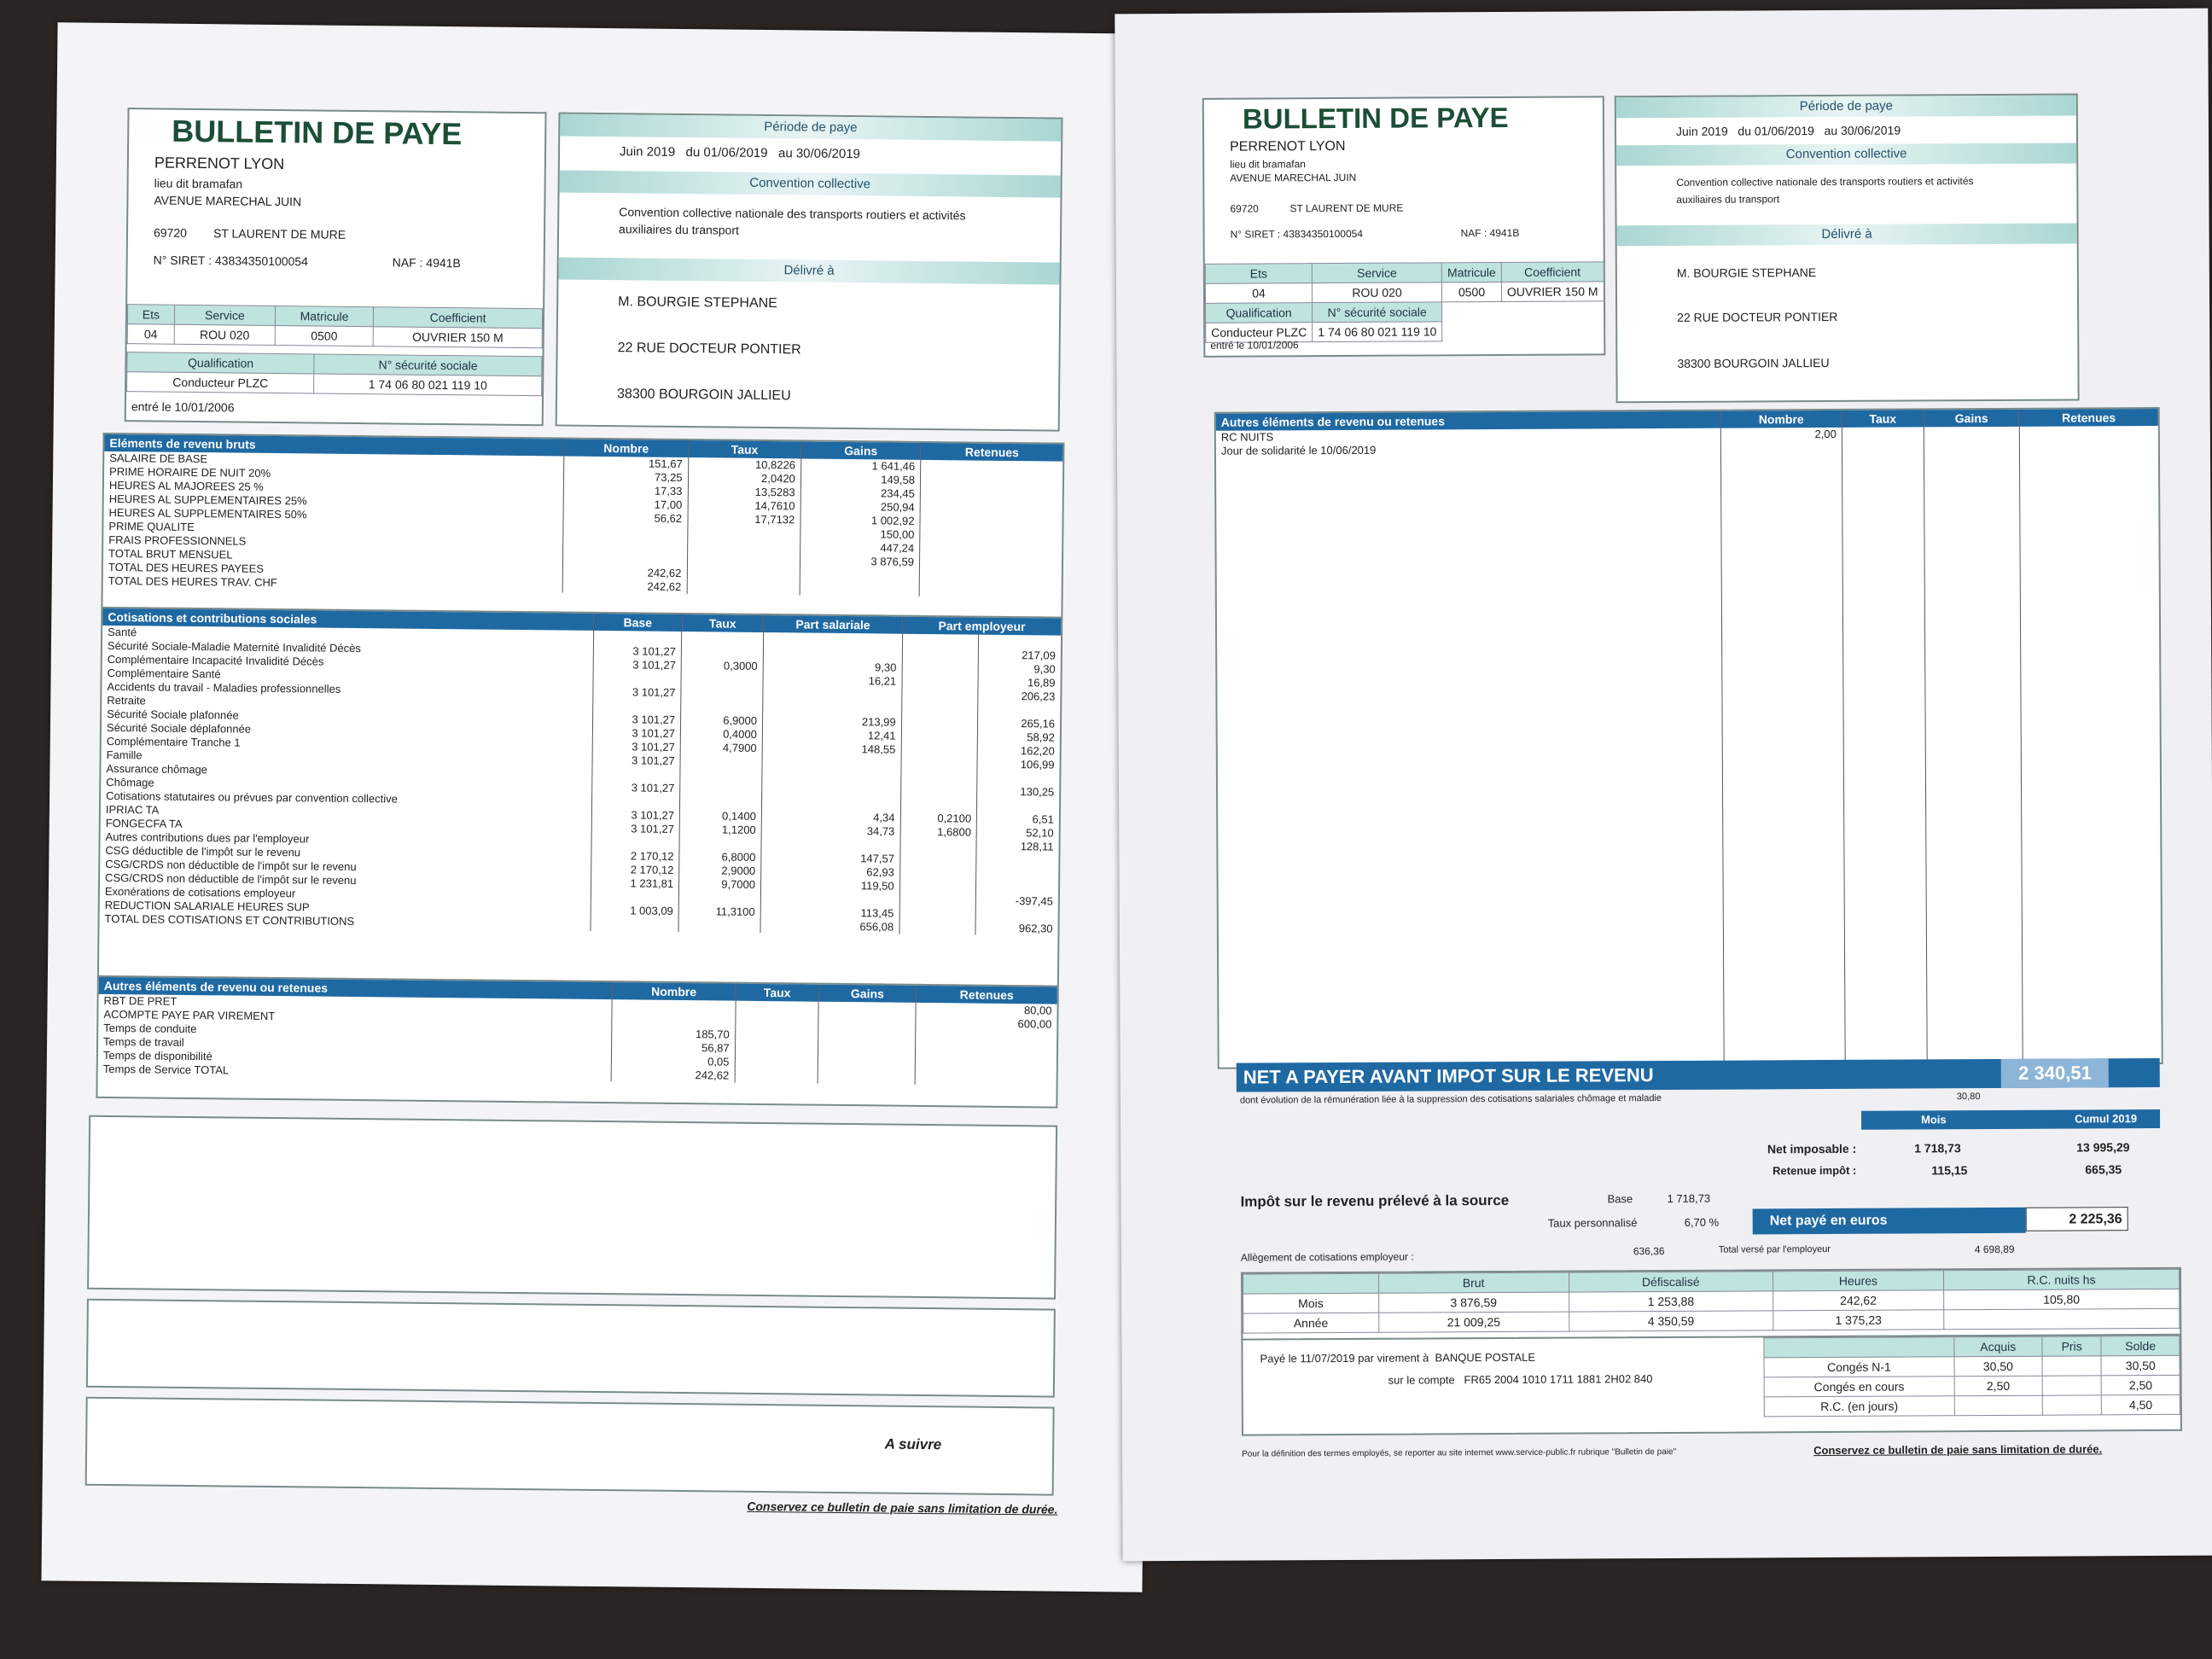 The image size is (2212, 1659). Describe the element at coordinates (427, 384) in the screenshot. I see `cell: 1 74 06 80 021 119 10` at that location.